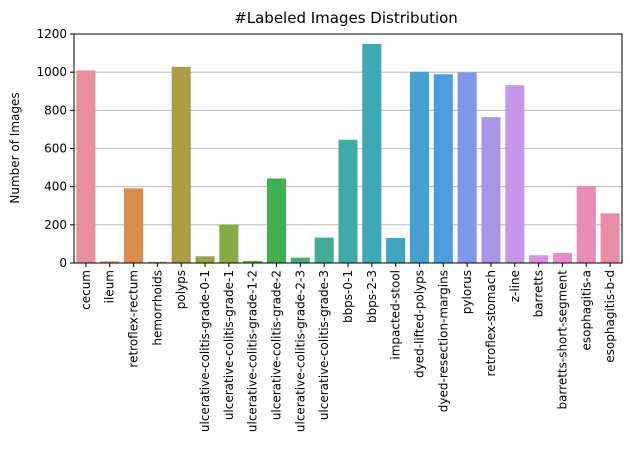 The width and height of the screenshot is (630, 470). What do you see at coordinates (467, 167) in the screenshot?
I see `bar-pylorus` at bounding box center [467, 167].